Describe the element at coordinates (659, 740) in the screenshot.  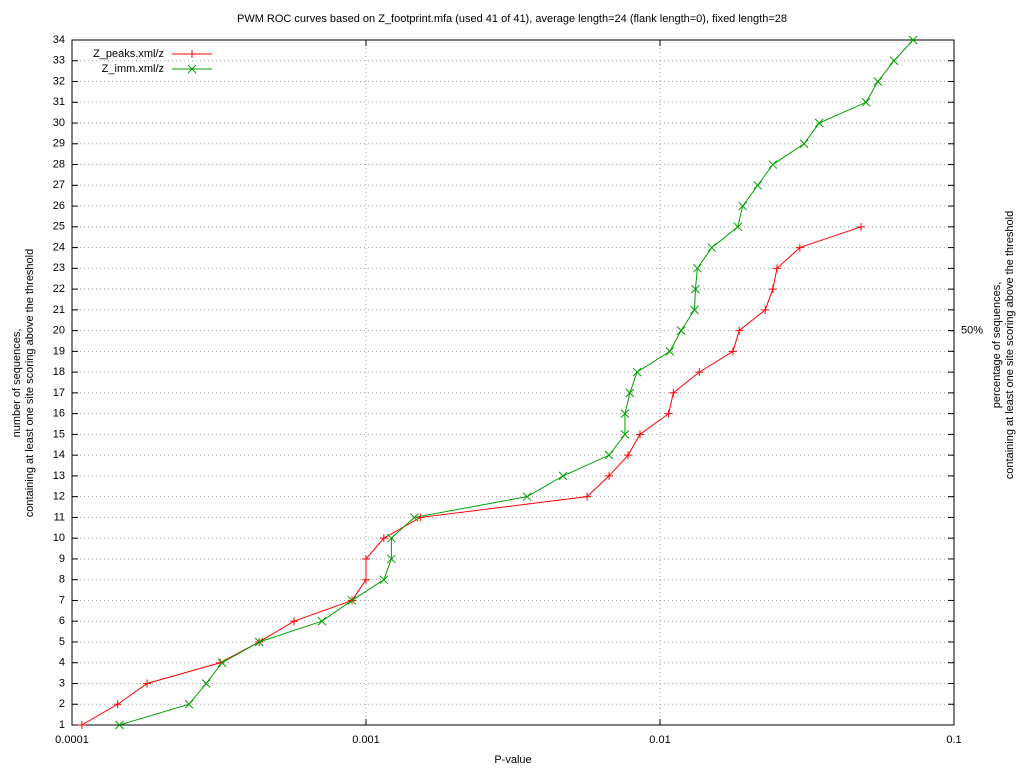
I see `x-tick-label: 0.01` at that location.